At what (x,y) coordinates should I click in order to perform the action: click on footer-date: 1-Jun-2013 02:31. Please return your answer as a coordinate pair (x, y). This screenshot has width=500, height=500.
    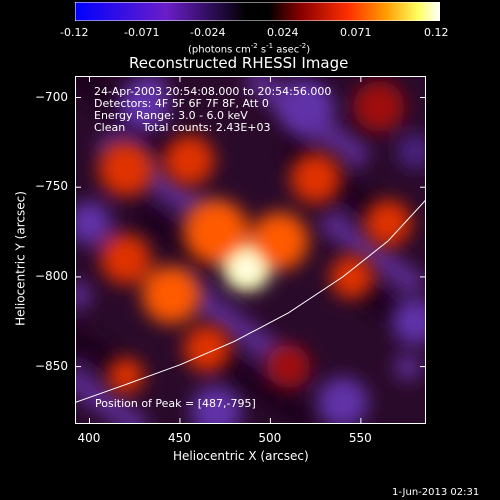
    Looking at the image, I should click on (436, 492).